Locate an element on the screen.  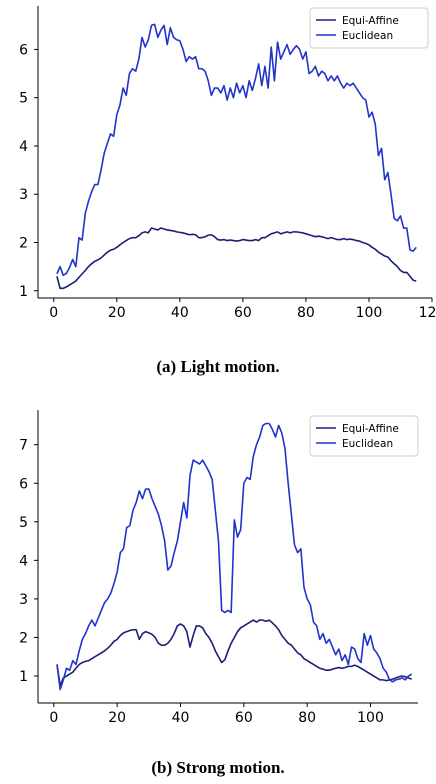
y-tick-label: 7 is located at coordinates (23, 446).